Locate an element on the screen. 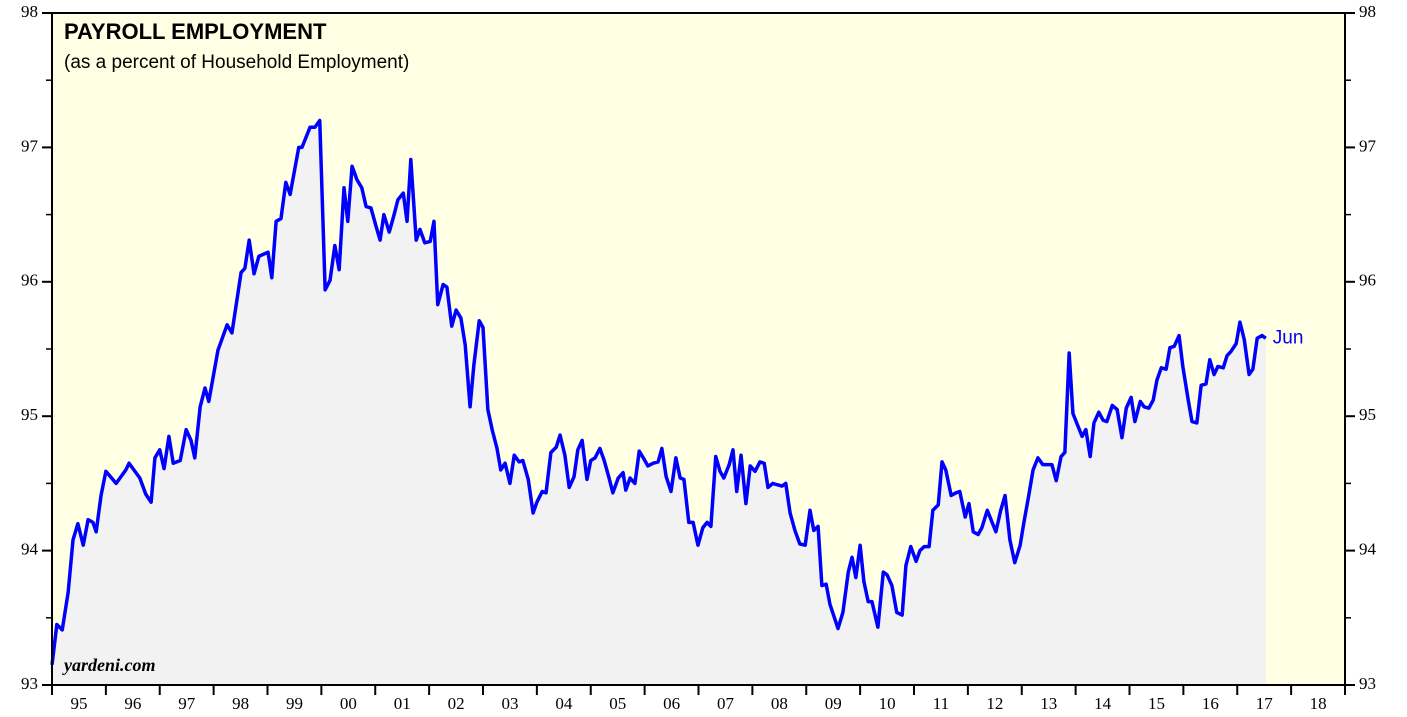 The height and width of the screenshot is (717, 1407). y-tick-label-right: 93 is located at coordinates (1367, 683).